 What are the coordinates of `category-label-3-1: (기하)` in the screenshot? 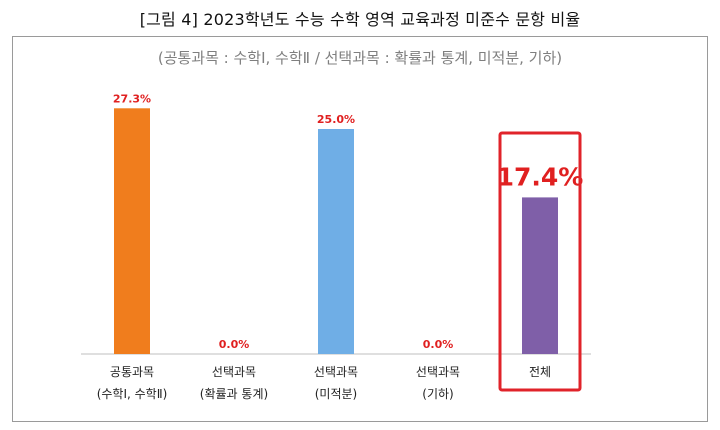 It's located at (437, 394).